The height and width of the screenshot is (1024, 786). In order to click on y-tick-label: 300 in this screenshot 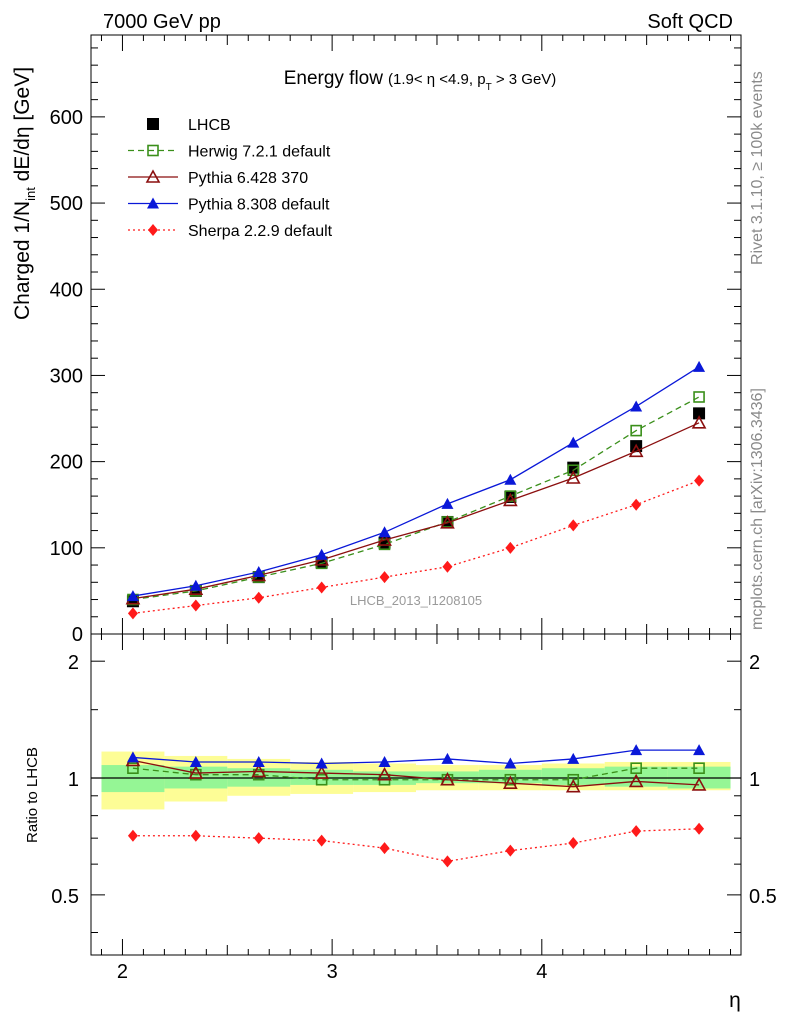, I will do `click(66, 376)`.